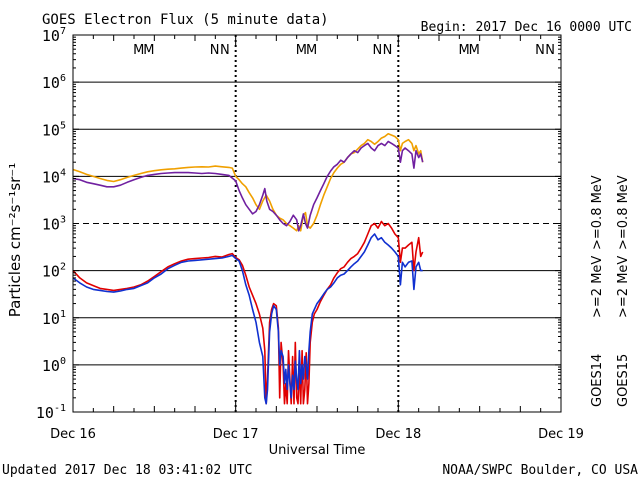  I want to click on y-axis-label: Particles cm⁻²s⁻¹sr⁻¹, so click(15, 240).